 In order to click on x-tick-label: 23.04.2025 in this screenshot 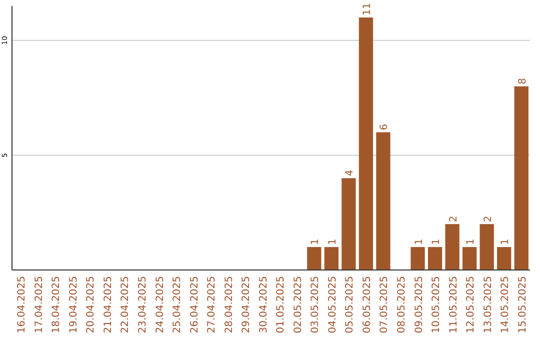, I will do `click(143, 305)`.